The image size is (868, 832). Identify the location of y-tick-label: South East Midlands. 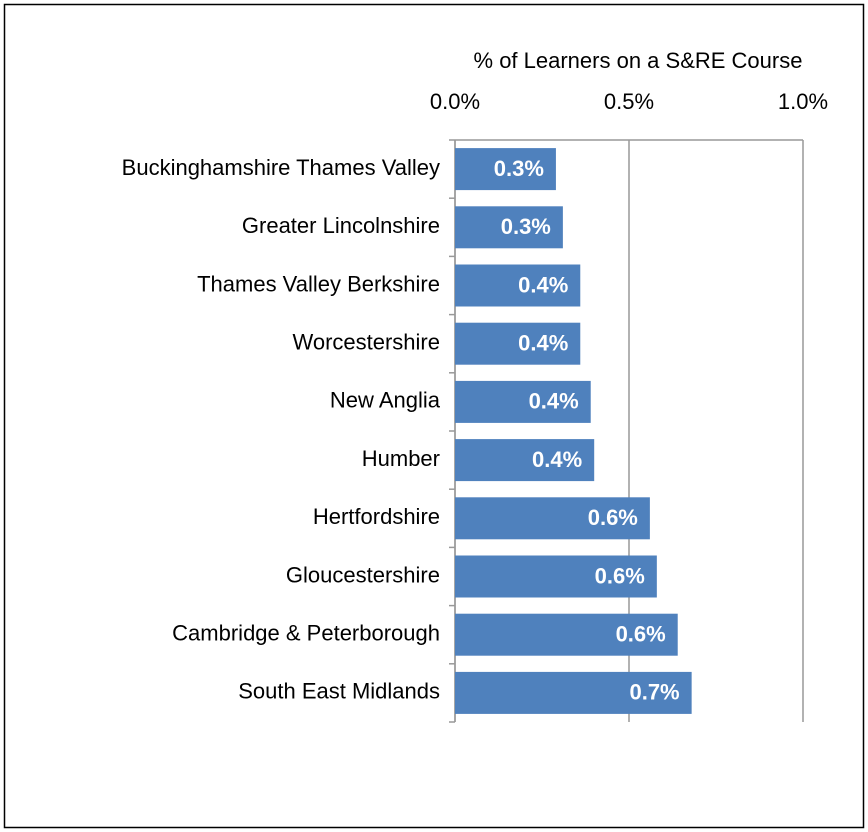
(339, 691).